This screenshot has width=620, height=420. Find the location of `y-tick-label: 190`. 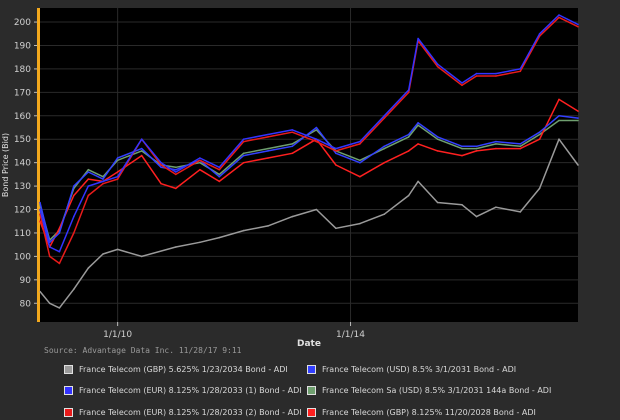

y-tick-label: 190 is located at coordinates (22, 46).